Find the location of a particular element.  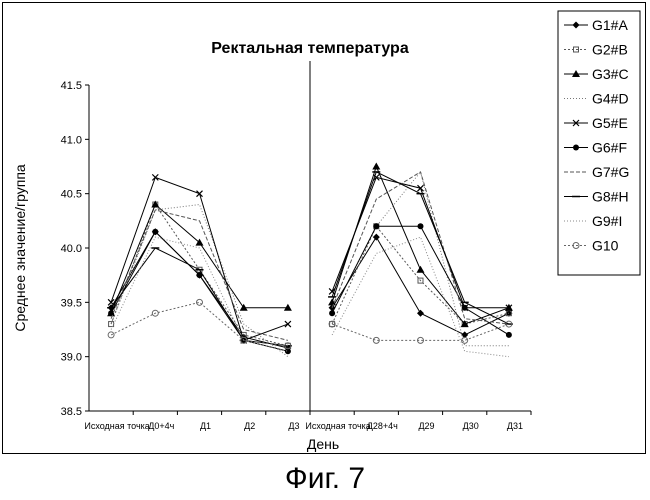

x-tick-label: Д1 is located at coordinates (205, 426).